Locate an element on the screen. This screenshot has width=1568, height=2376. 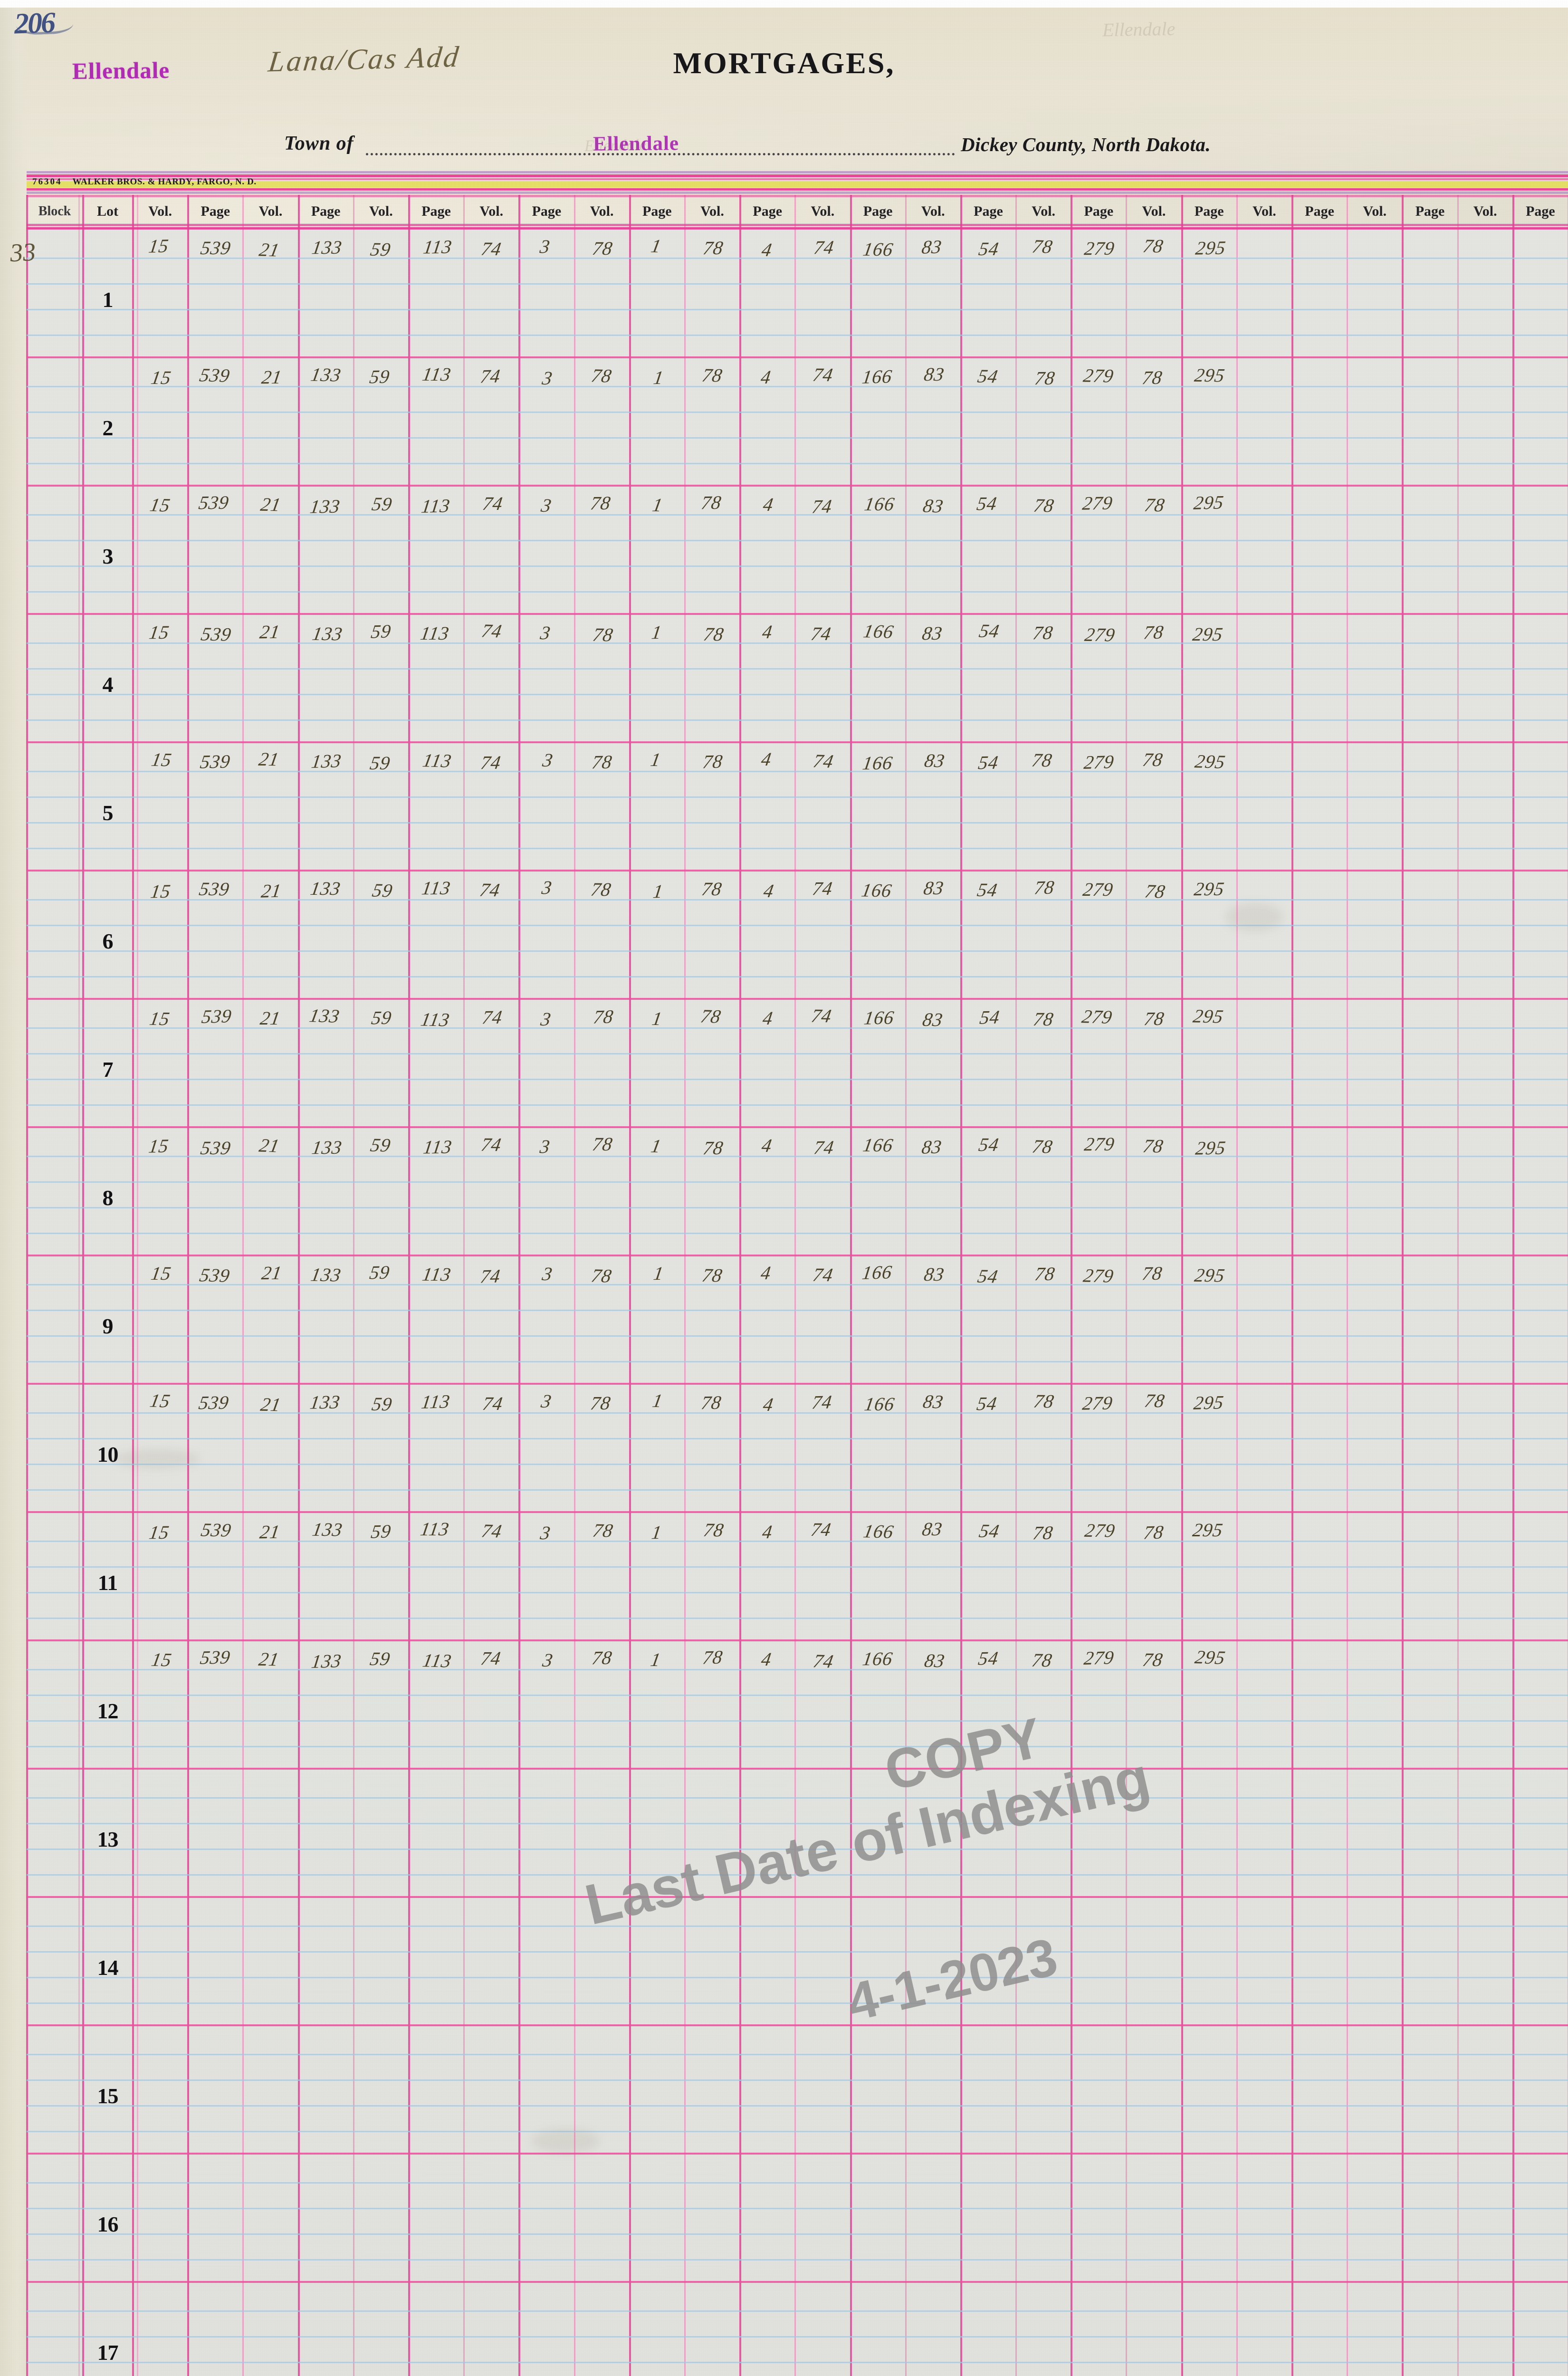
town-of-label: Town of is located at coordinates (319, 143).